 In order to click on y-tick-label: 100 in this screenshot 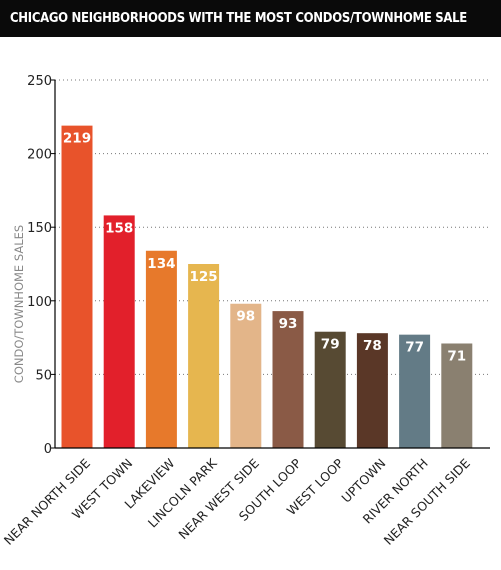, I will do `click(39, 302)`.